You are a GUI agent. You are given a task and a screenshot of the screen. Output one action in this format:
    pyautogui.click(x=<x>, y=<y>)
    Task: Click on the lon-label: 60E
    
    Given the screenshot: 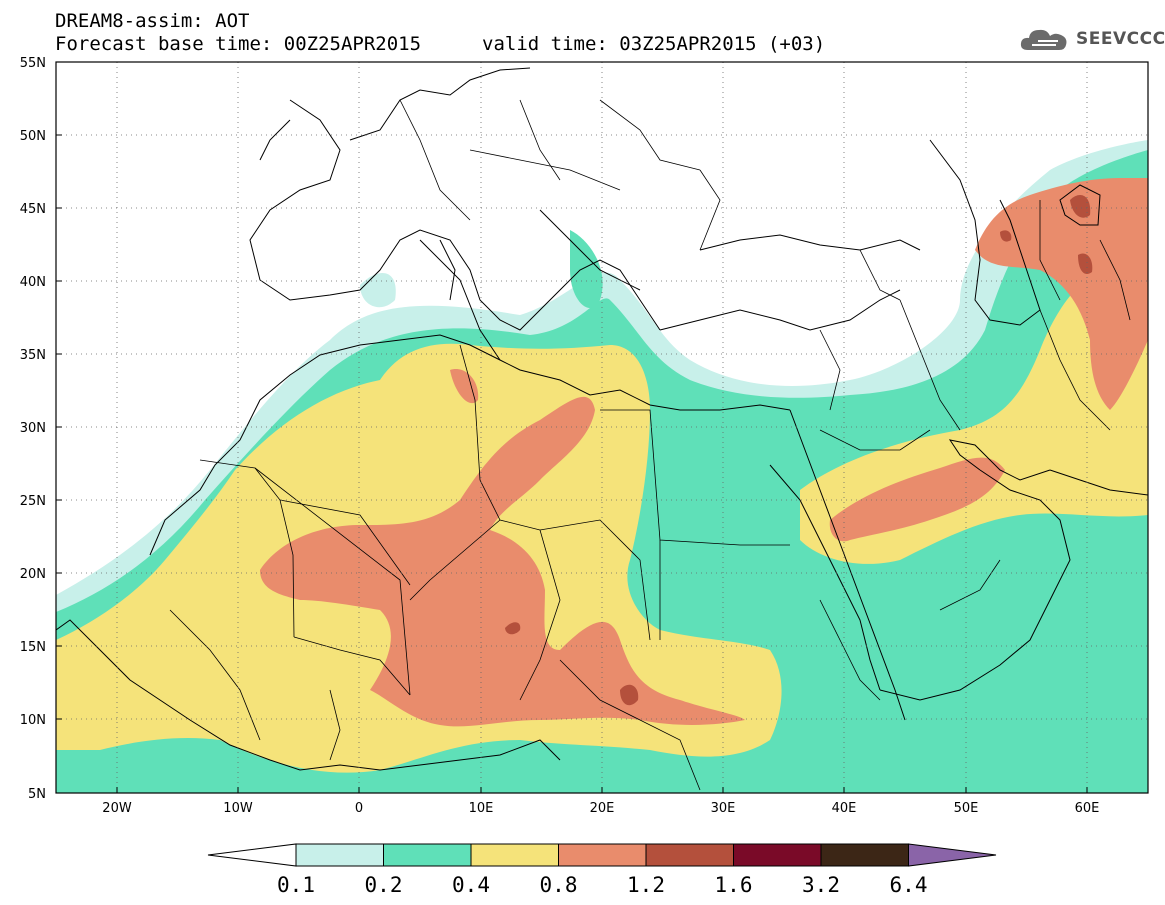 What is the action you would take?
    pyautogui.click(x=1087, y=808)
    